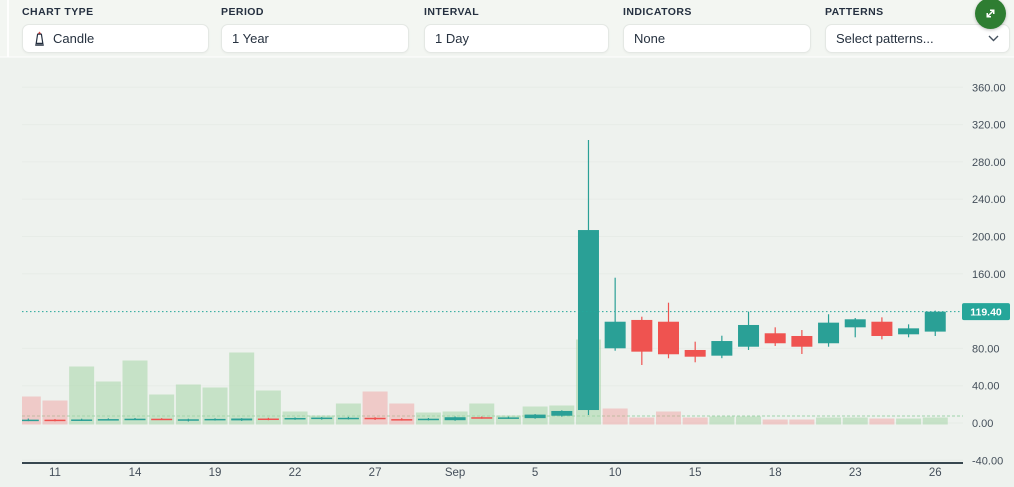  What do you see at coordinates (55, 473) in the screenshot?
I see `x-tick-label: 11` at bounding box center [55, 473].